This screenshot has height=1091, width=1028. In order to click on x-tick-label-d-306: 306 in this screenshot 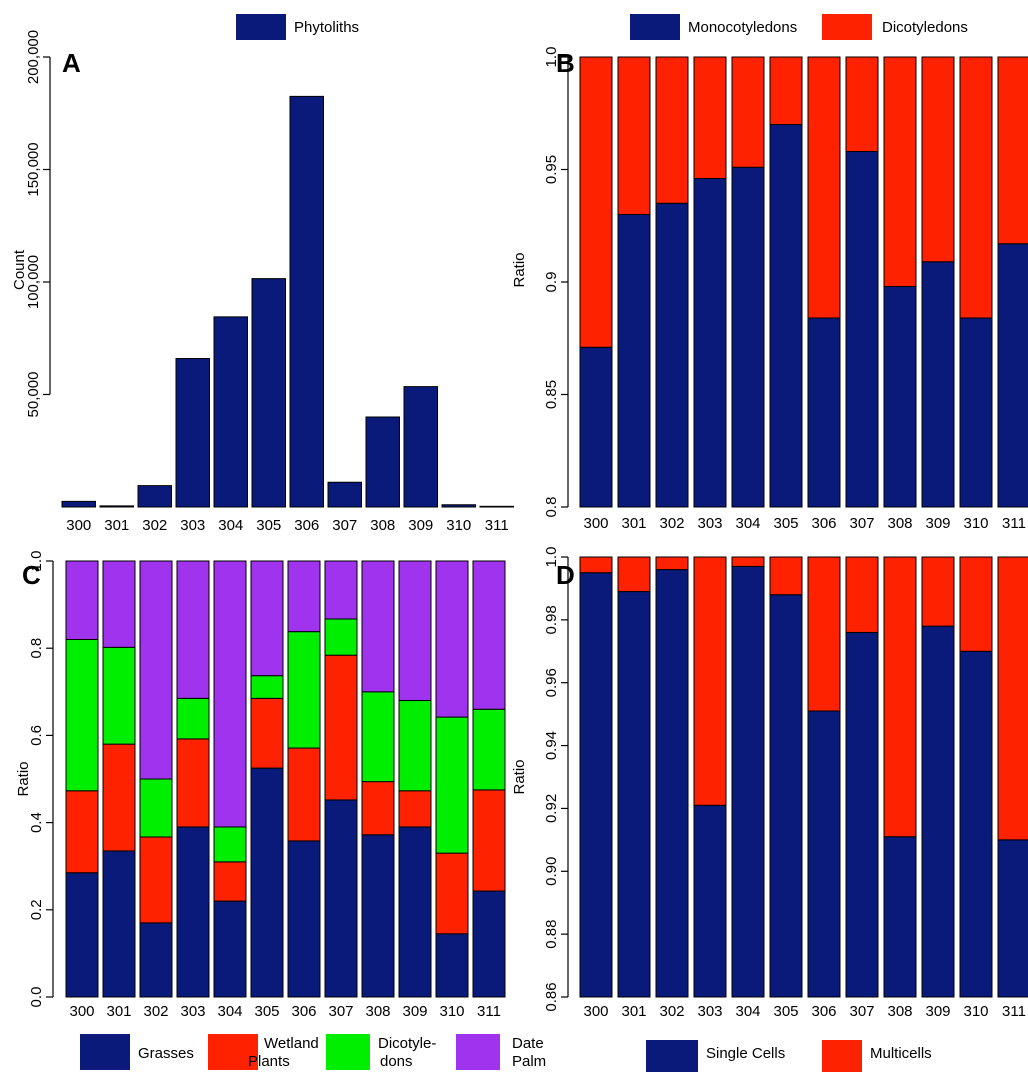, I will do `click(823, 1011)`.